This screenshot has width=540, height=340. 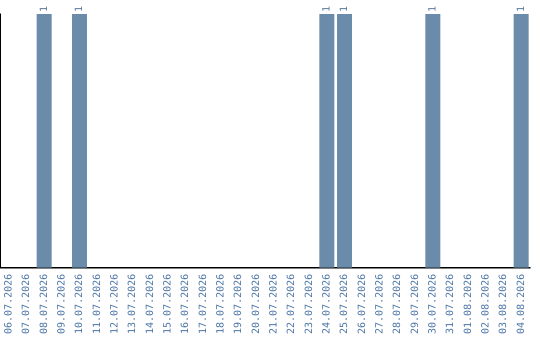 What do you see at coordinates (362, 304) in the screenshot?
I see `x-tick-label: 26.07.2026` at bounding box center [362, 304].